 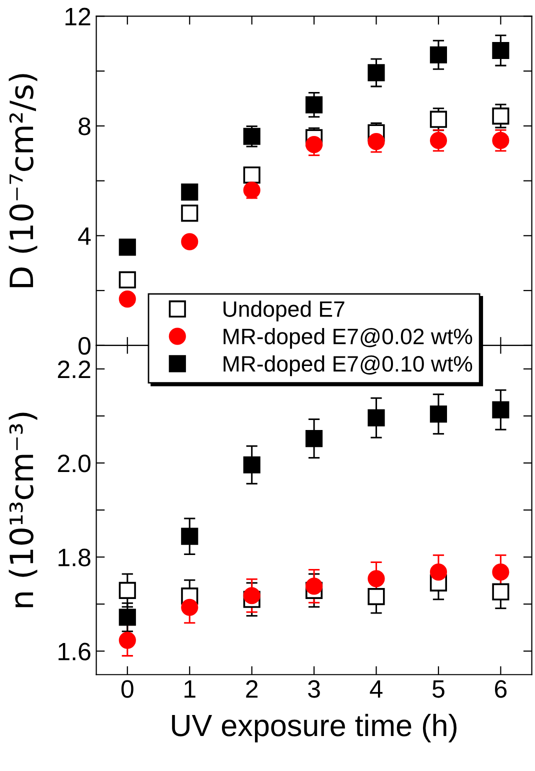 I want to click on legend-label: Undoped E7, so click(x=284, y=311).